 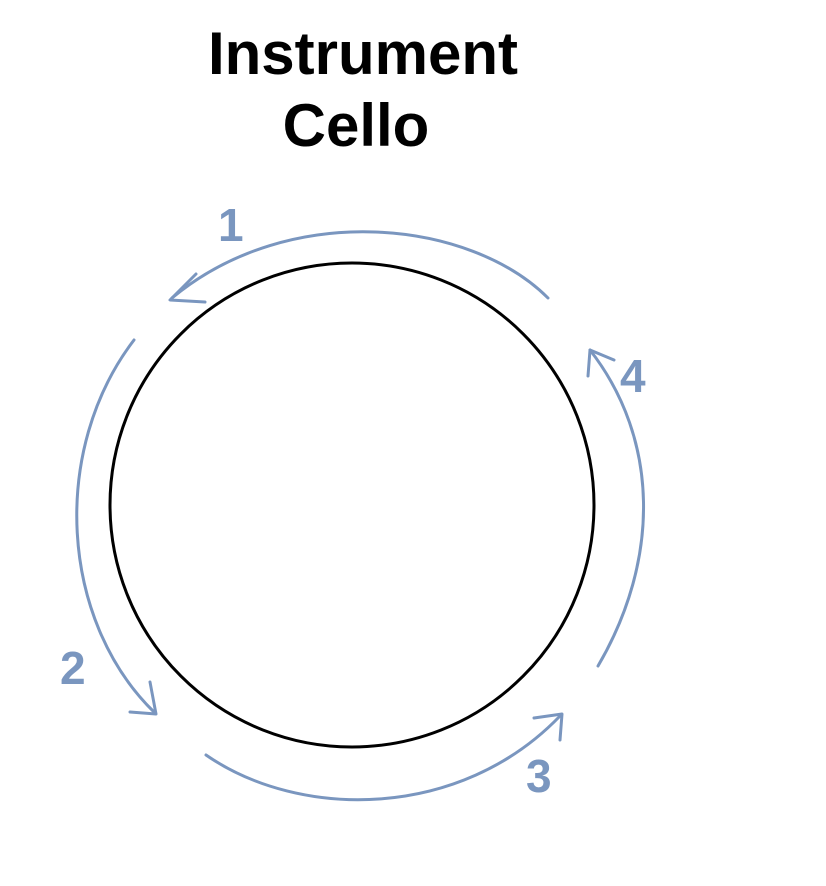 What do you see at coordinates (231, 225) in the screenshot?
I see `step-1-label: 1` at bounding box center [231, 225].